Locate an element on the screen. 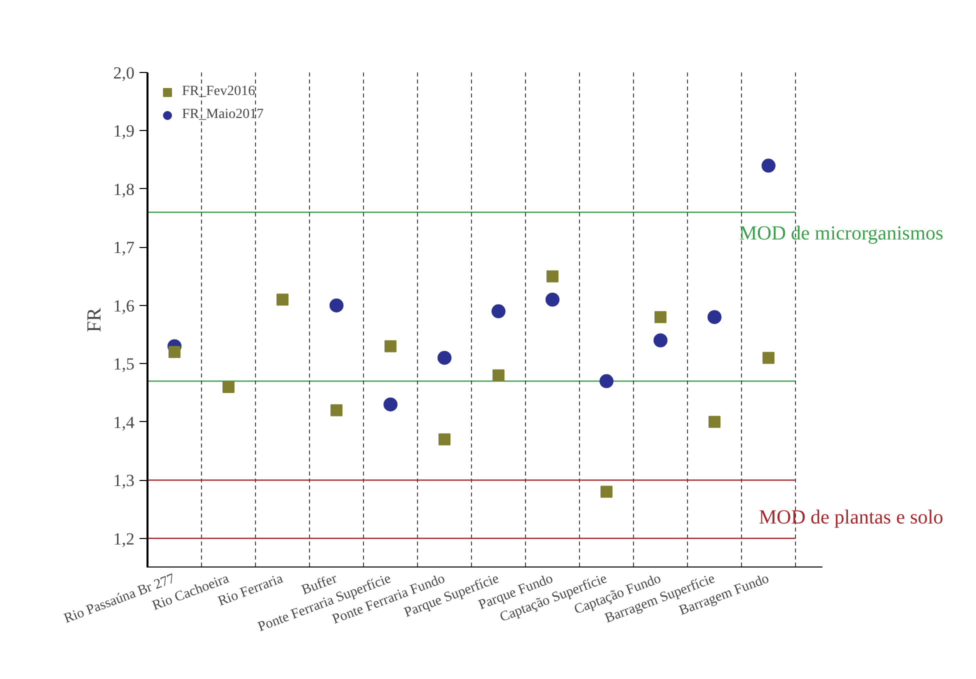  legend-label: FR_Fev2016 is located at coordinates (219, 92).